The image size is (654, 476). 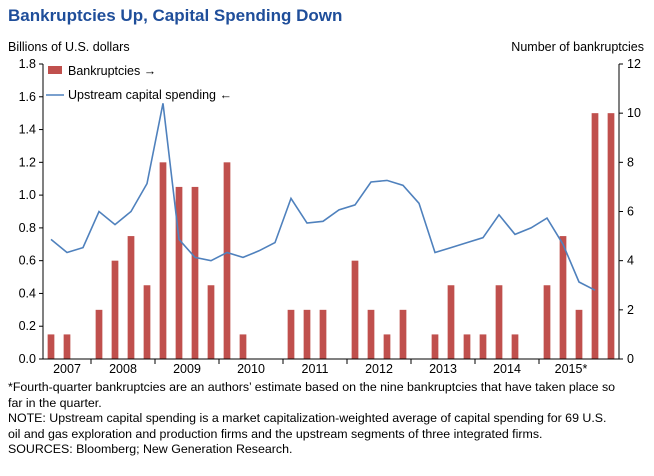 What do you see at coordinates (634, 113) in the screenshot?
I see `right-tick-label: 10` at bounding box center [634, 113].